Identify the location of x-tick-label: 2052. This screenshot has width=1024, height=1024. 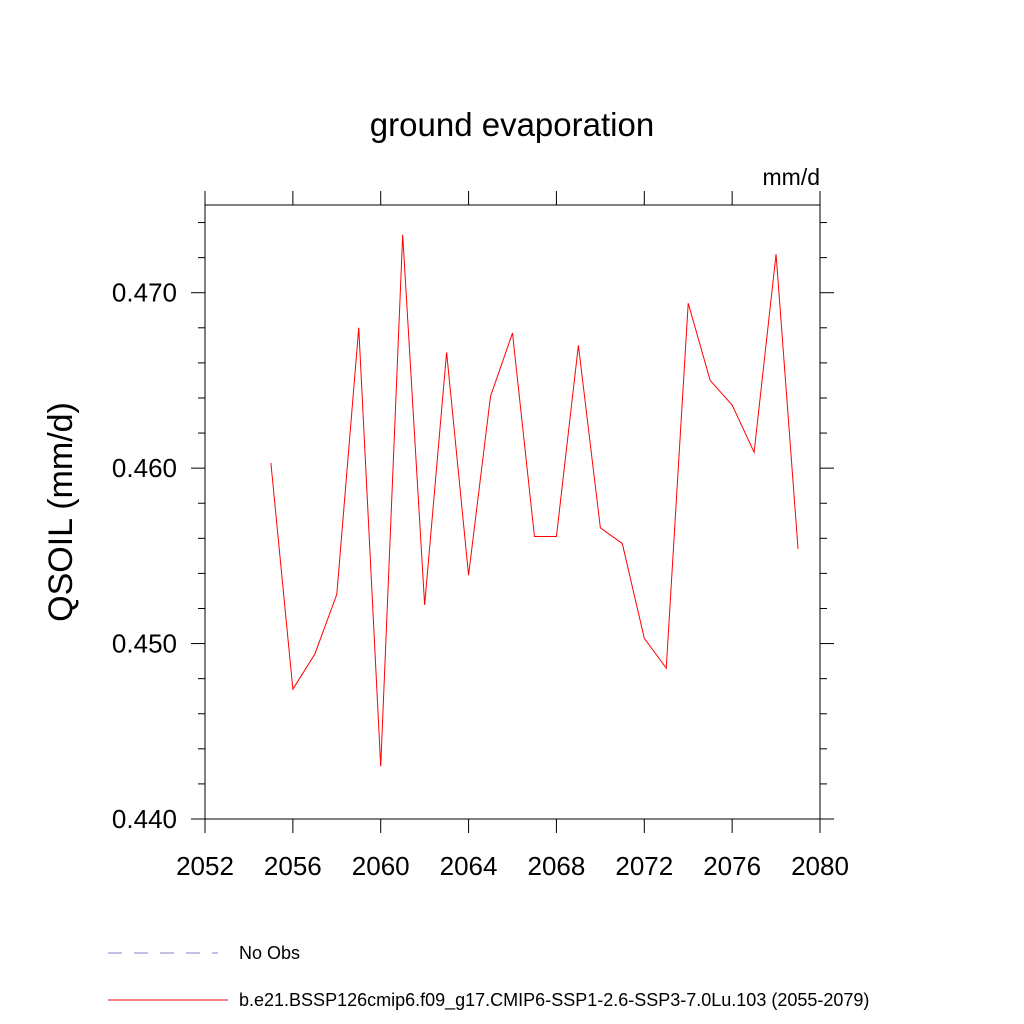
(205, 866).